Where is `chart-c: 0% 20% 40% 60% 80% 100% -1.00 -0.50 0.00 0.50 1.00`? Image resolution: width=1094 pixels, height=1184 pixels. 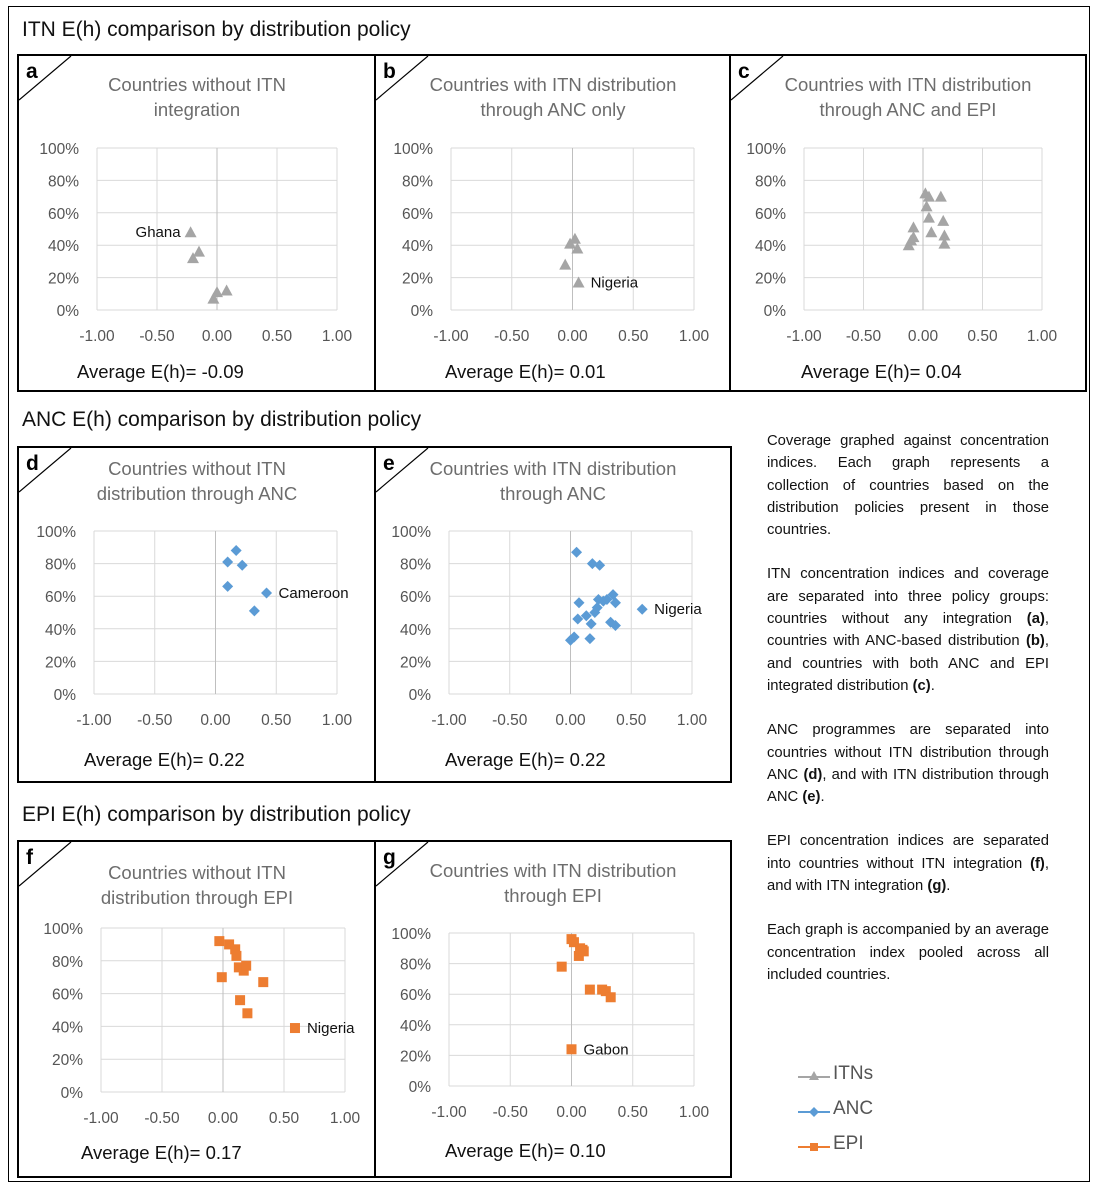
chart-c: 0% 20% 40% 60% 80% 100% -1.00 -0.50 0.00 0.50 1.00 is located at coordinates (894, 200).